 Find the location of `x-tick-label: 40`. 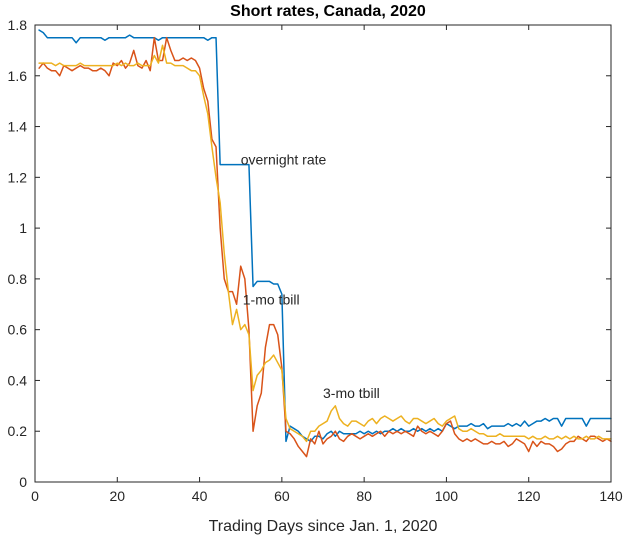

x-tick-label: 40 is located at coordinates (200, 496).